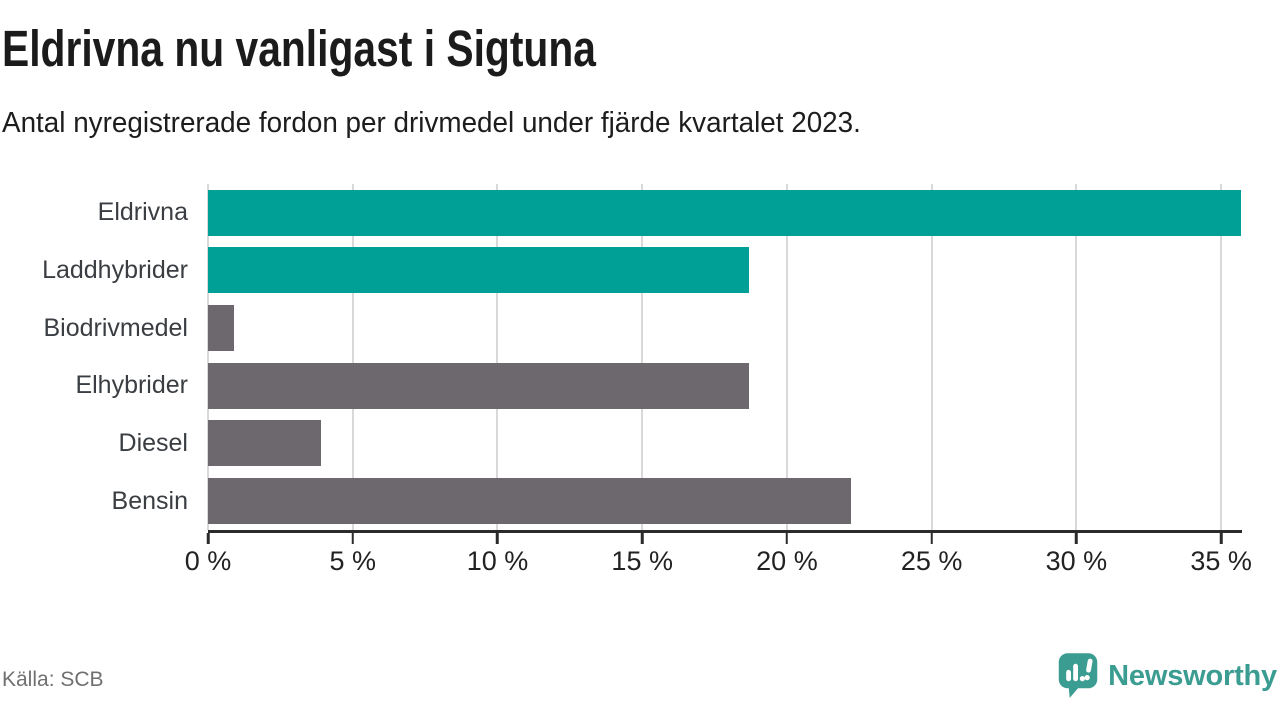 This screenshot has height=720, width=1280. Describe the element at coordinates (497, 561) in the screenshot. I see `tick-label: 10 %` at that location.